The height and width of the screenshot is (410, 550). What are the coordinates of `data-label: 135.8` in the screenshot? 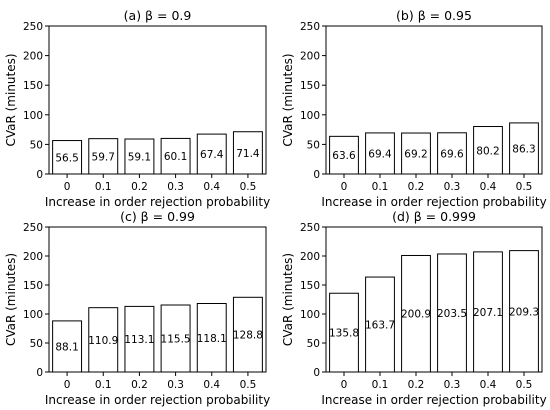 It's located at (344, 334).